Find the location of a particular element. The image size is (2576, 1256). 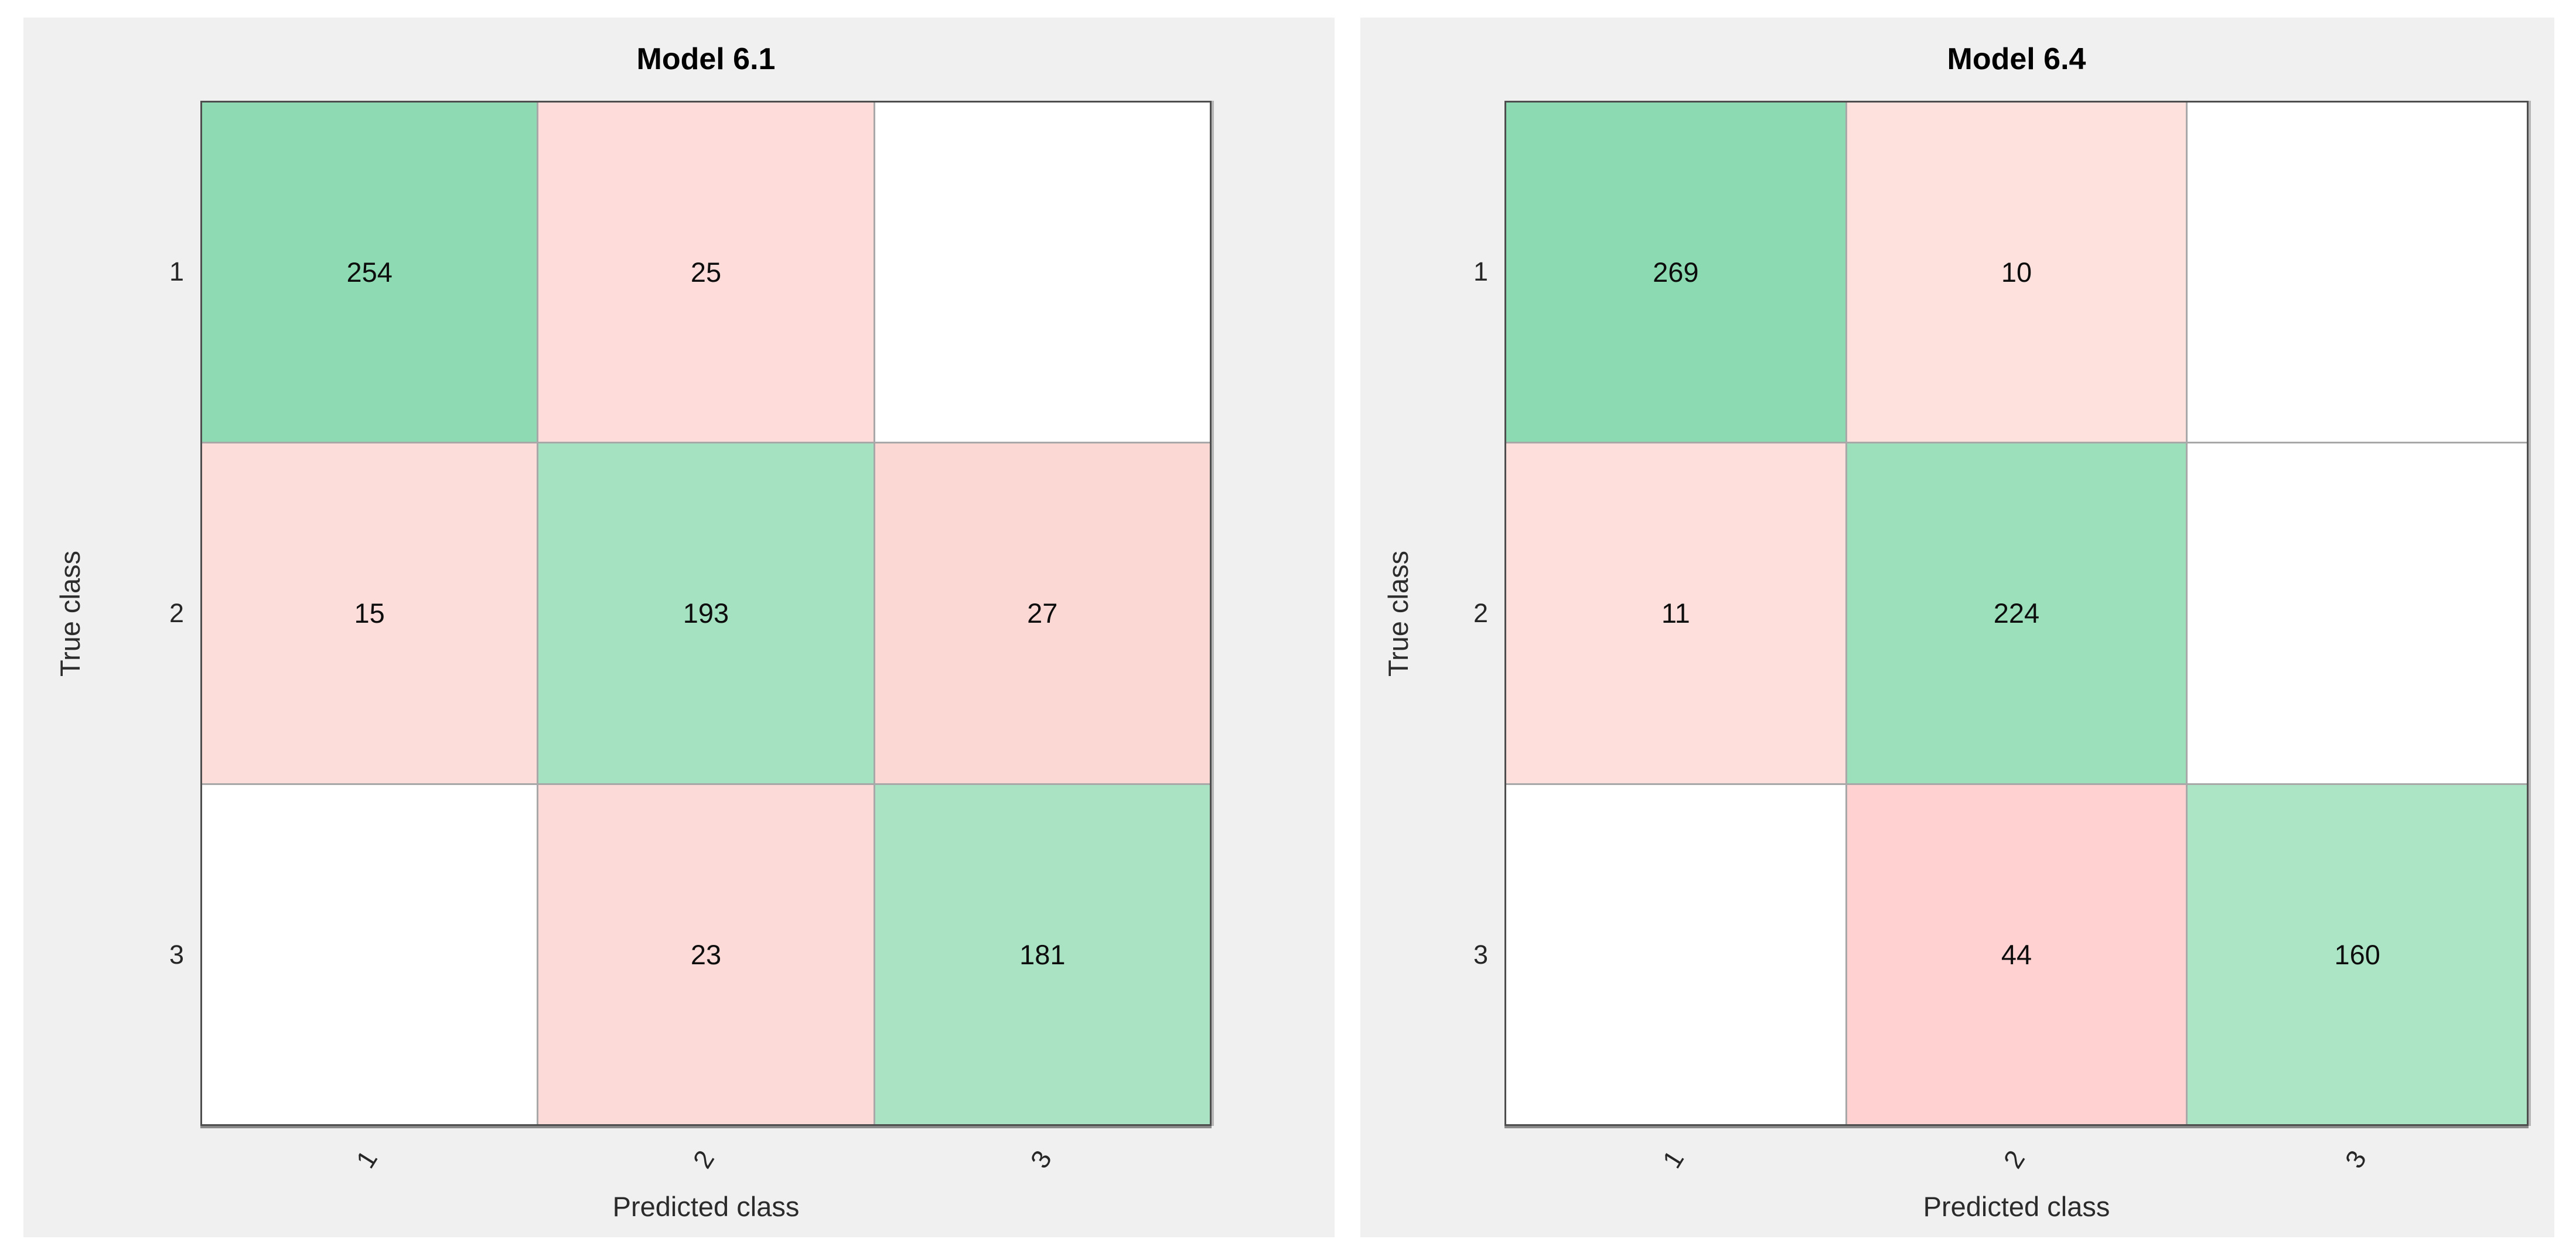

matrix-cell-r2c2: 224 is located at coordinates (2016, 613).